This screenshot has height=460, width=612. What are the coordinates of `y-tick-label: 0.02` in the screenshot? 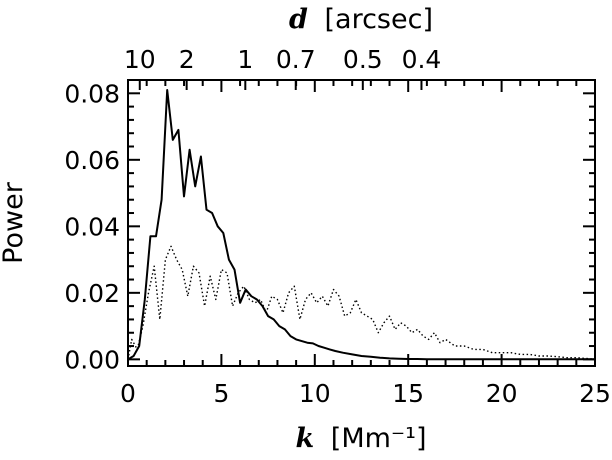 It's located at (92, 293).